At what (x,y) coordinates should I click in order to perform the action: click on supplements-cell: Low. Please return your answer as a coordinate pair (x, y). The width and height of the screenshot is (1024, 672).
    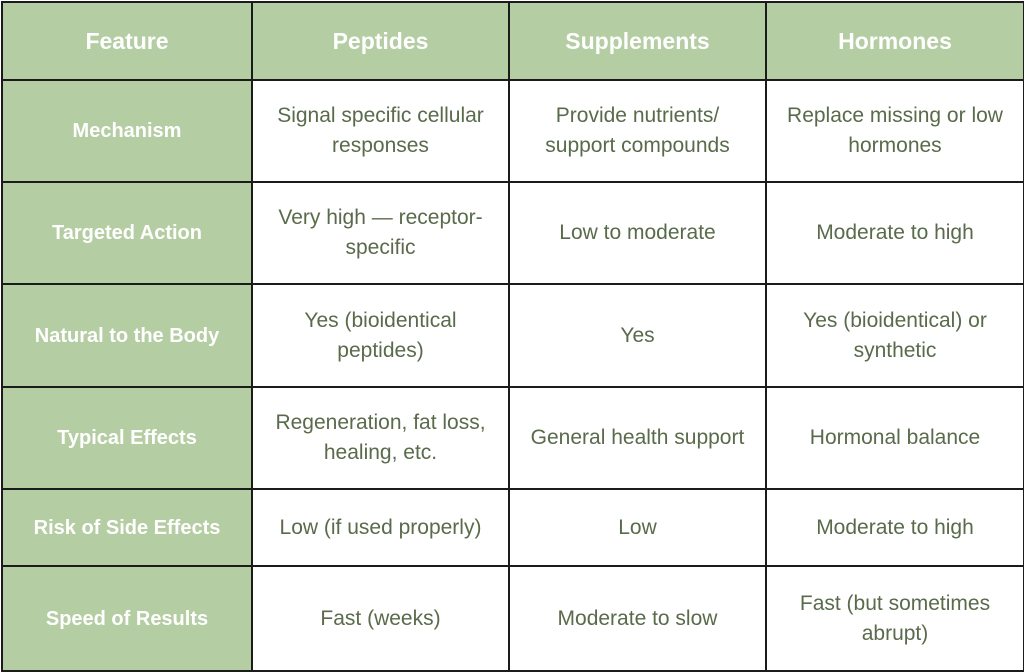
    Looking at the image, I should click on (637, 527).